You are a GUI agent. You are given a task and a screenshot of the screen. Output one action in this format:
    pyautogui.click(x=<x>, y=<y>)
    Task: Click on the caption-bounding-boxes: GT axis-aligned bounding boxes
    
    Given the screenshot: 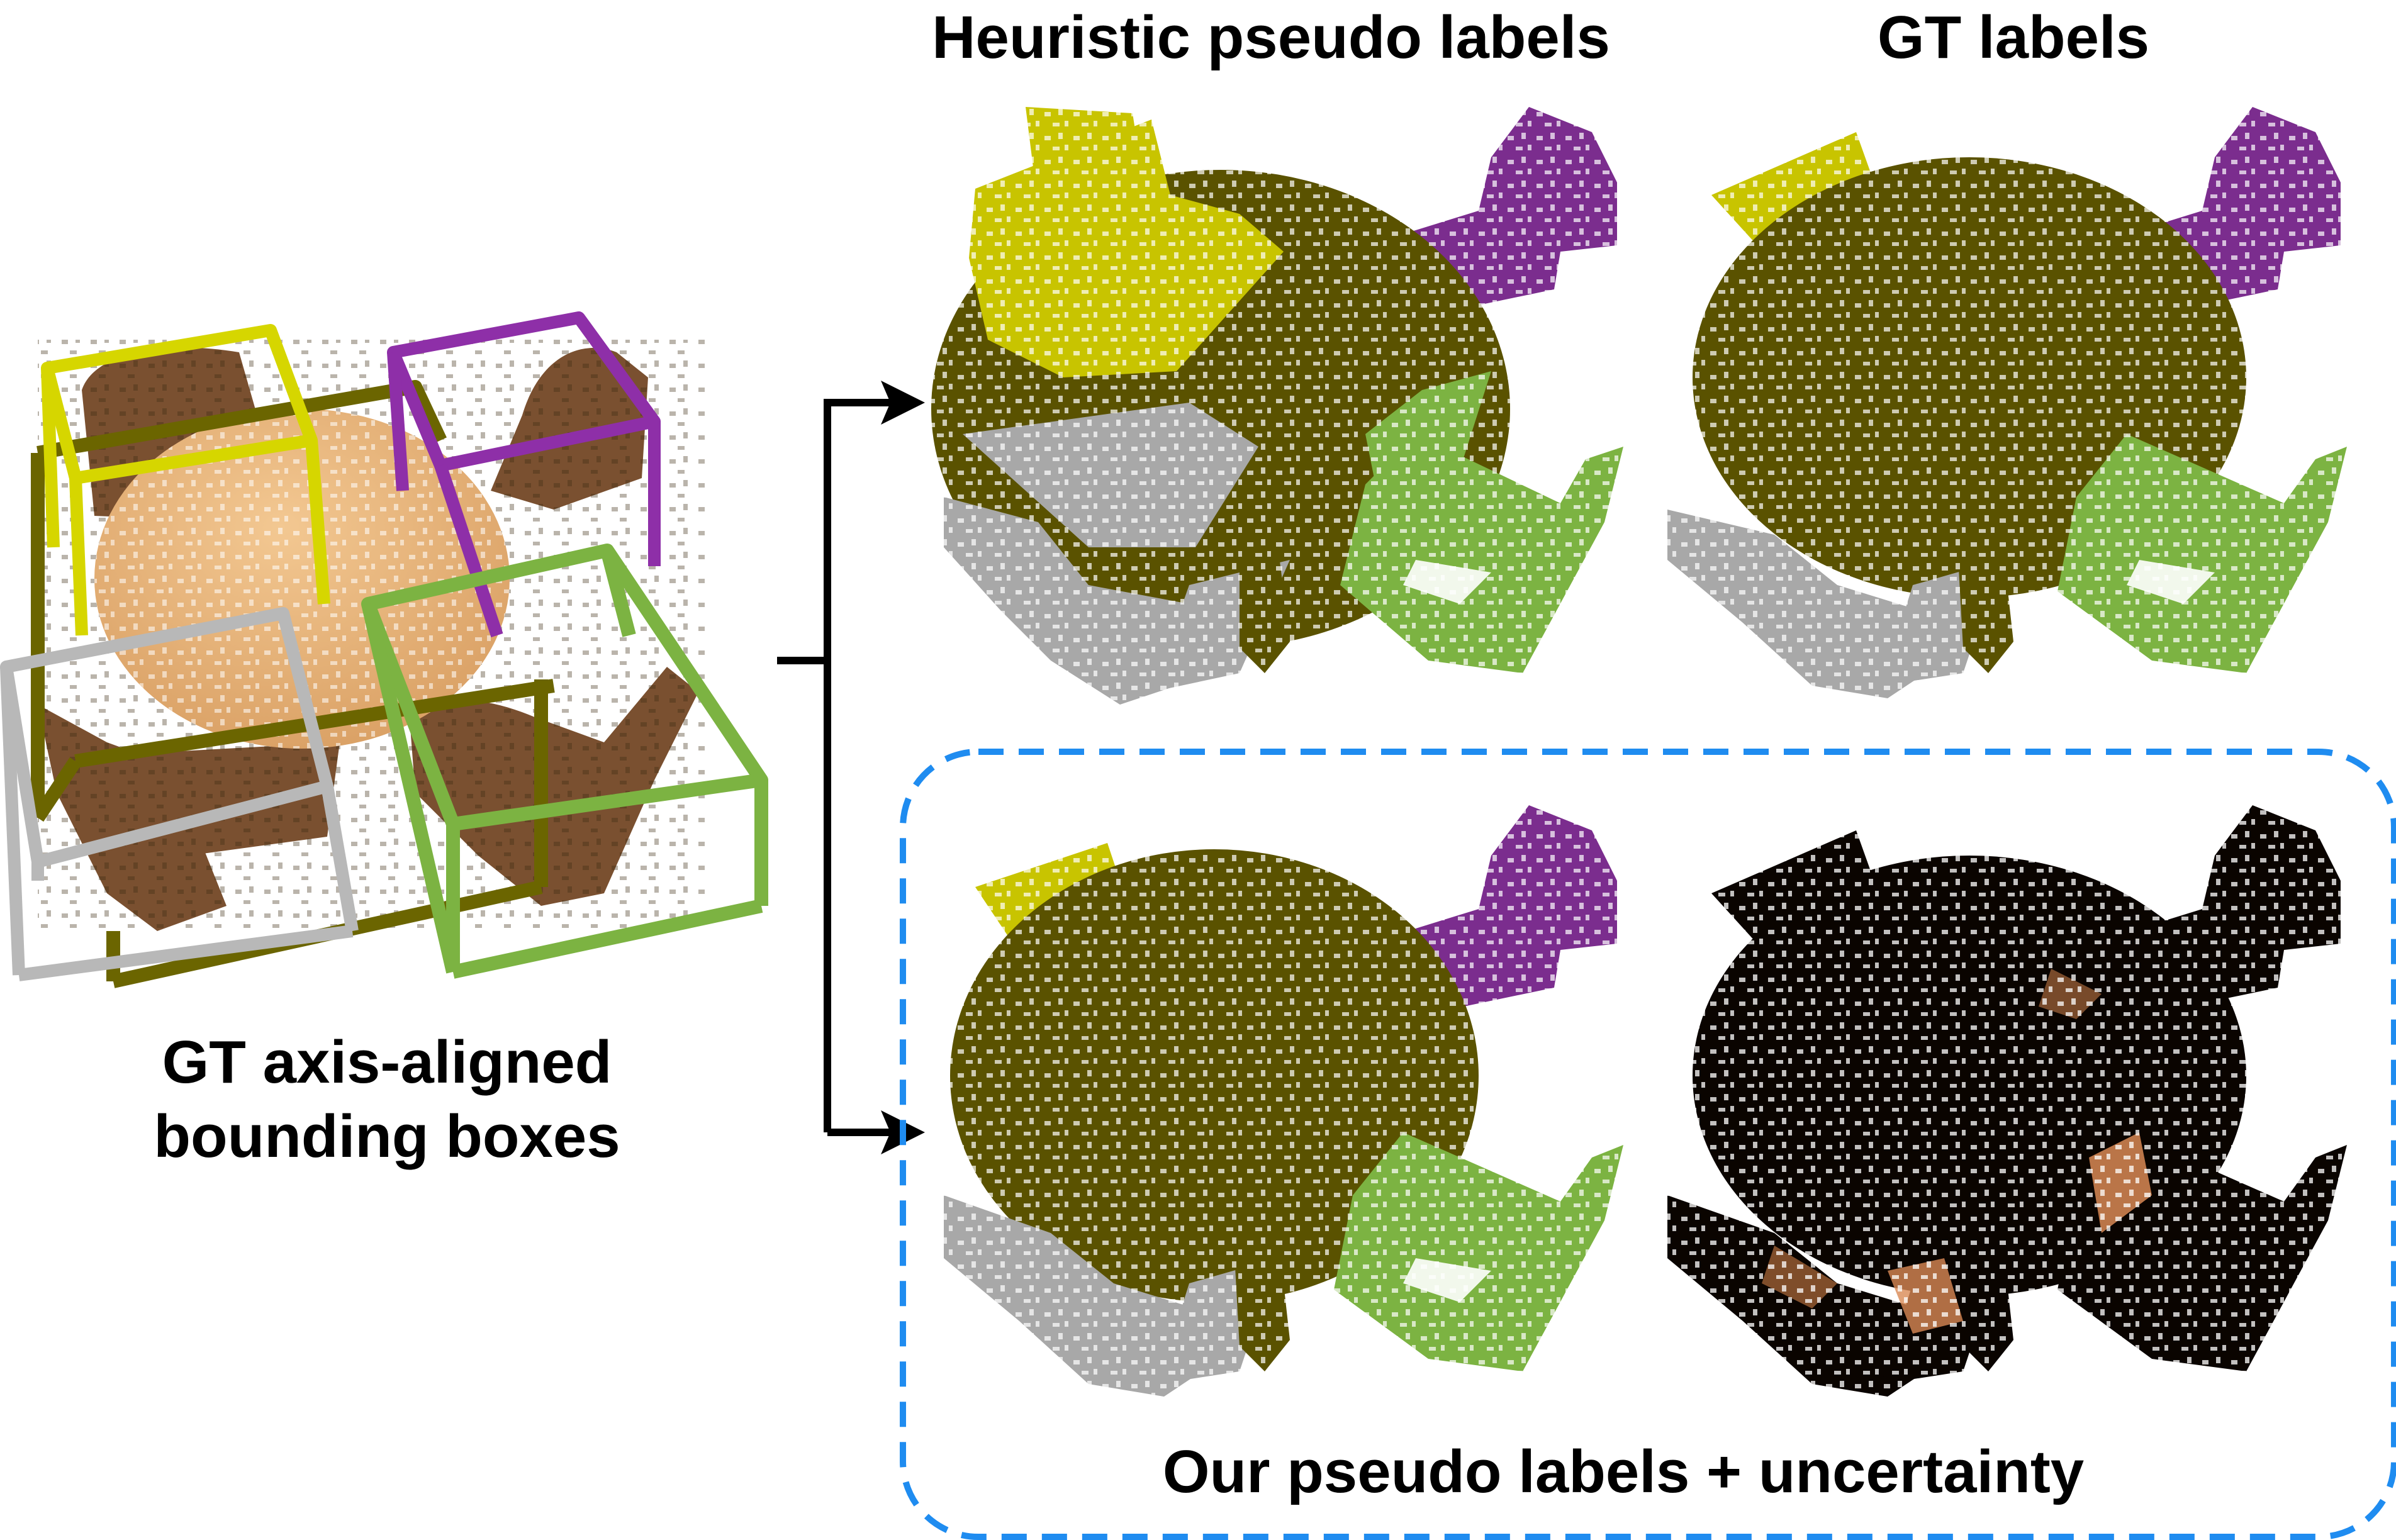 What is the action you would take?
    pyautogui.click(x=387, y=1099)
    